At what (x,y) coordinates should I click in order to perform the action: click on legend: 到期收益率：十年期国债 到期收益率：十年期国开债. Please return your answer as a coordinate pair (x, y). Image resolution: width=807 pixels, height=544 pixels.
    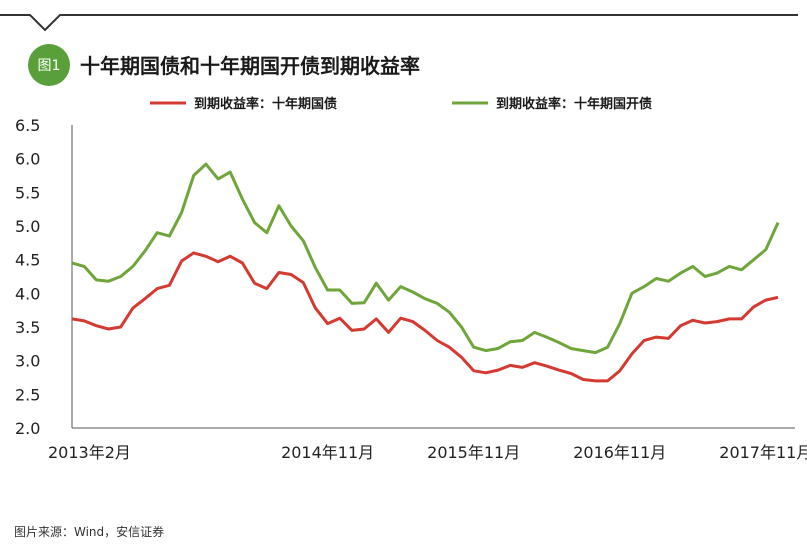
    Looking at the image, I should click on (401, 104).